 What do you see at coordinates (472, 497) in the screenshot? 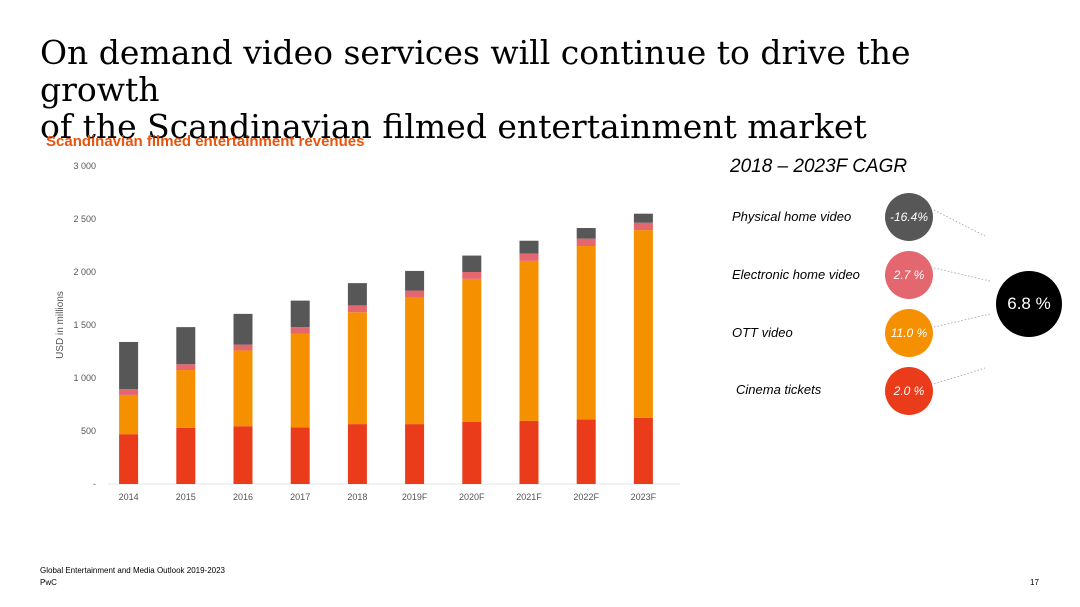
I see `x-tick-label: 2020F` at bounding box center [472, 497].